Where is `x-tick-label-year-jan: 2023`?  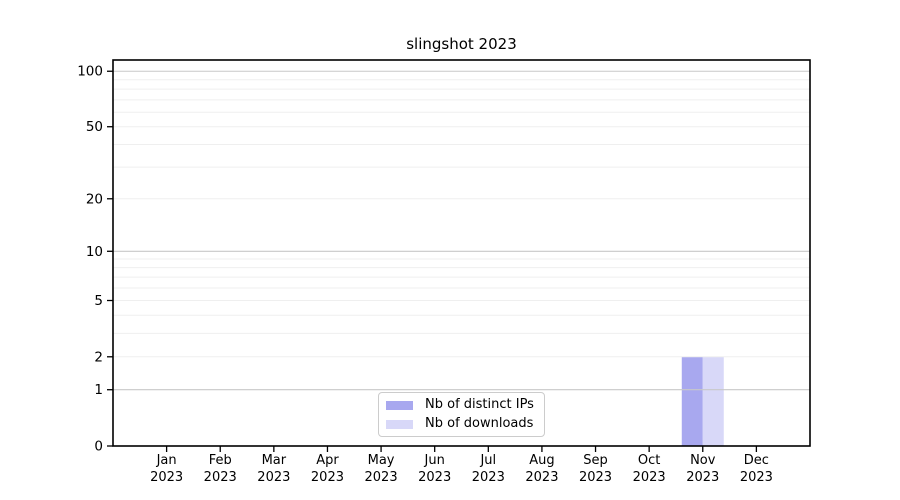 x-tick-label-year-jan: 2023 is located at coordinates (166, 477).